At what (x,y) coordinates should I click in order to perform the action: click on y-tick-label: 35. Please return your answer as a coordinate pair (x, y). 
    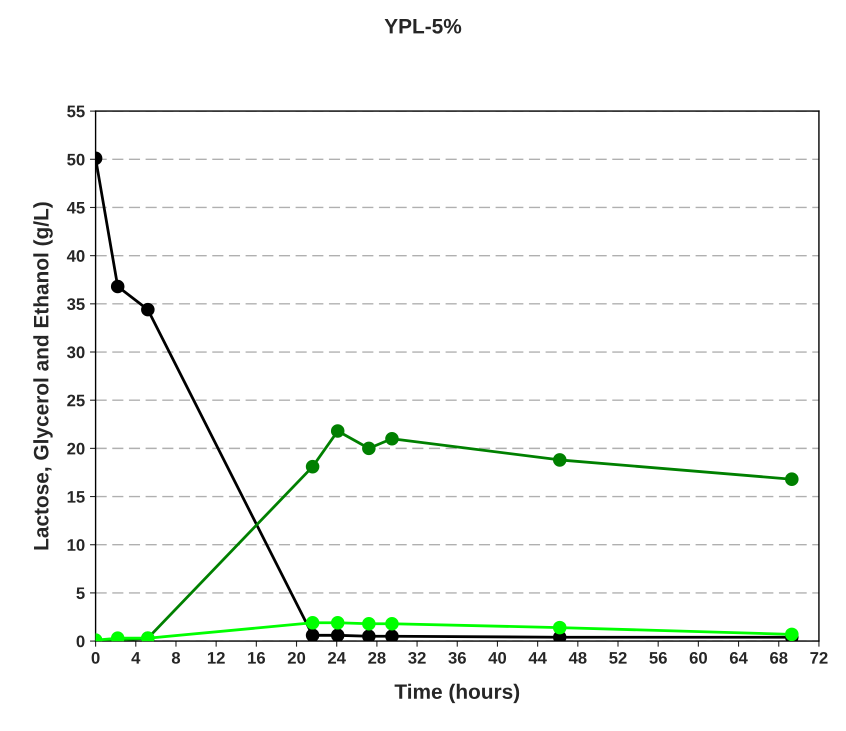
    Looking at the image, I should click on (76, 304).